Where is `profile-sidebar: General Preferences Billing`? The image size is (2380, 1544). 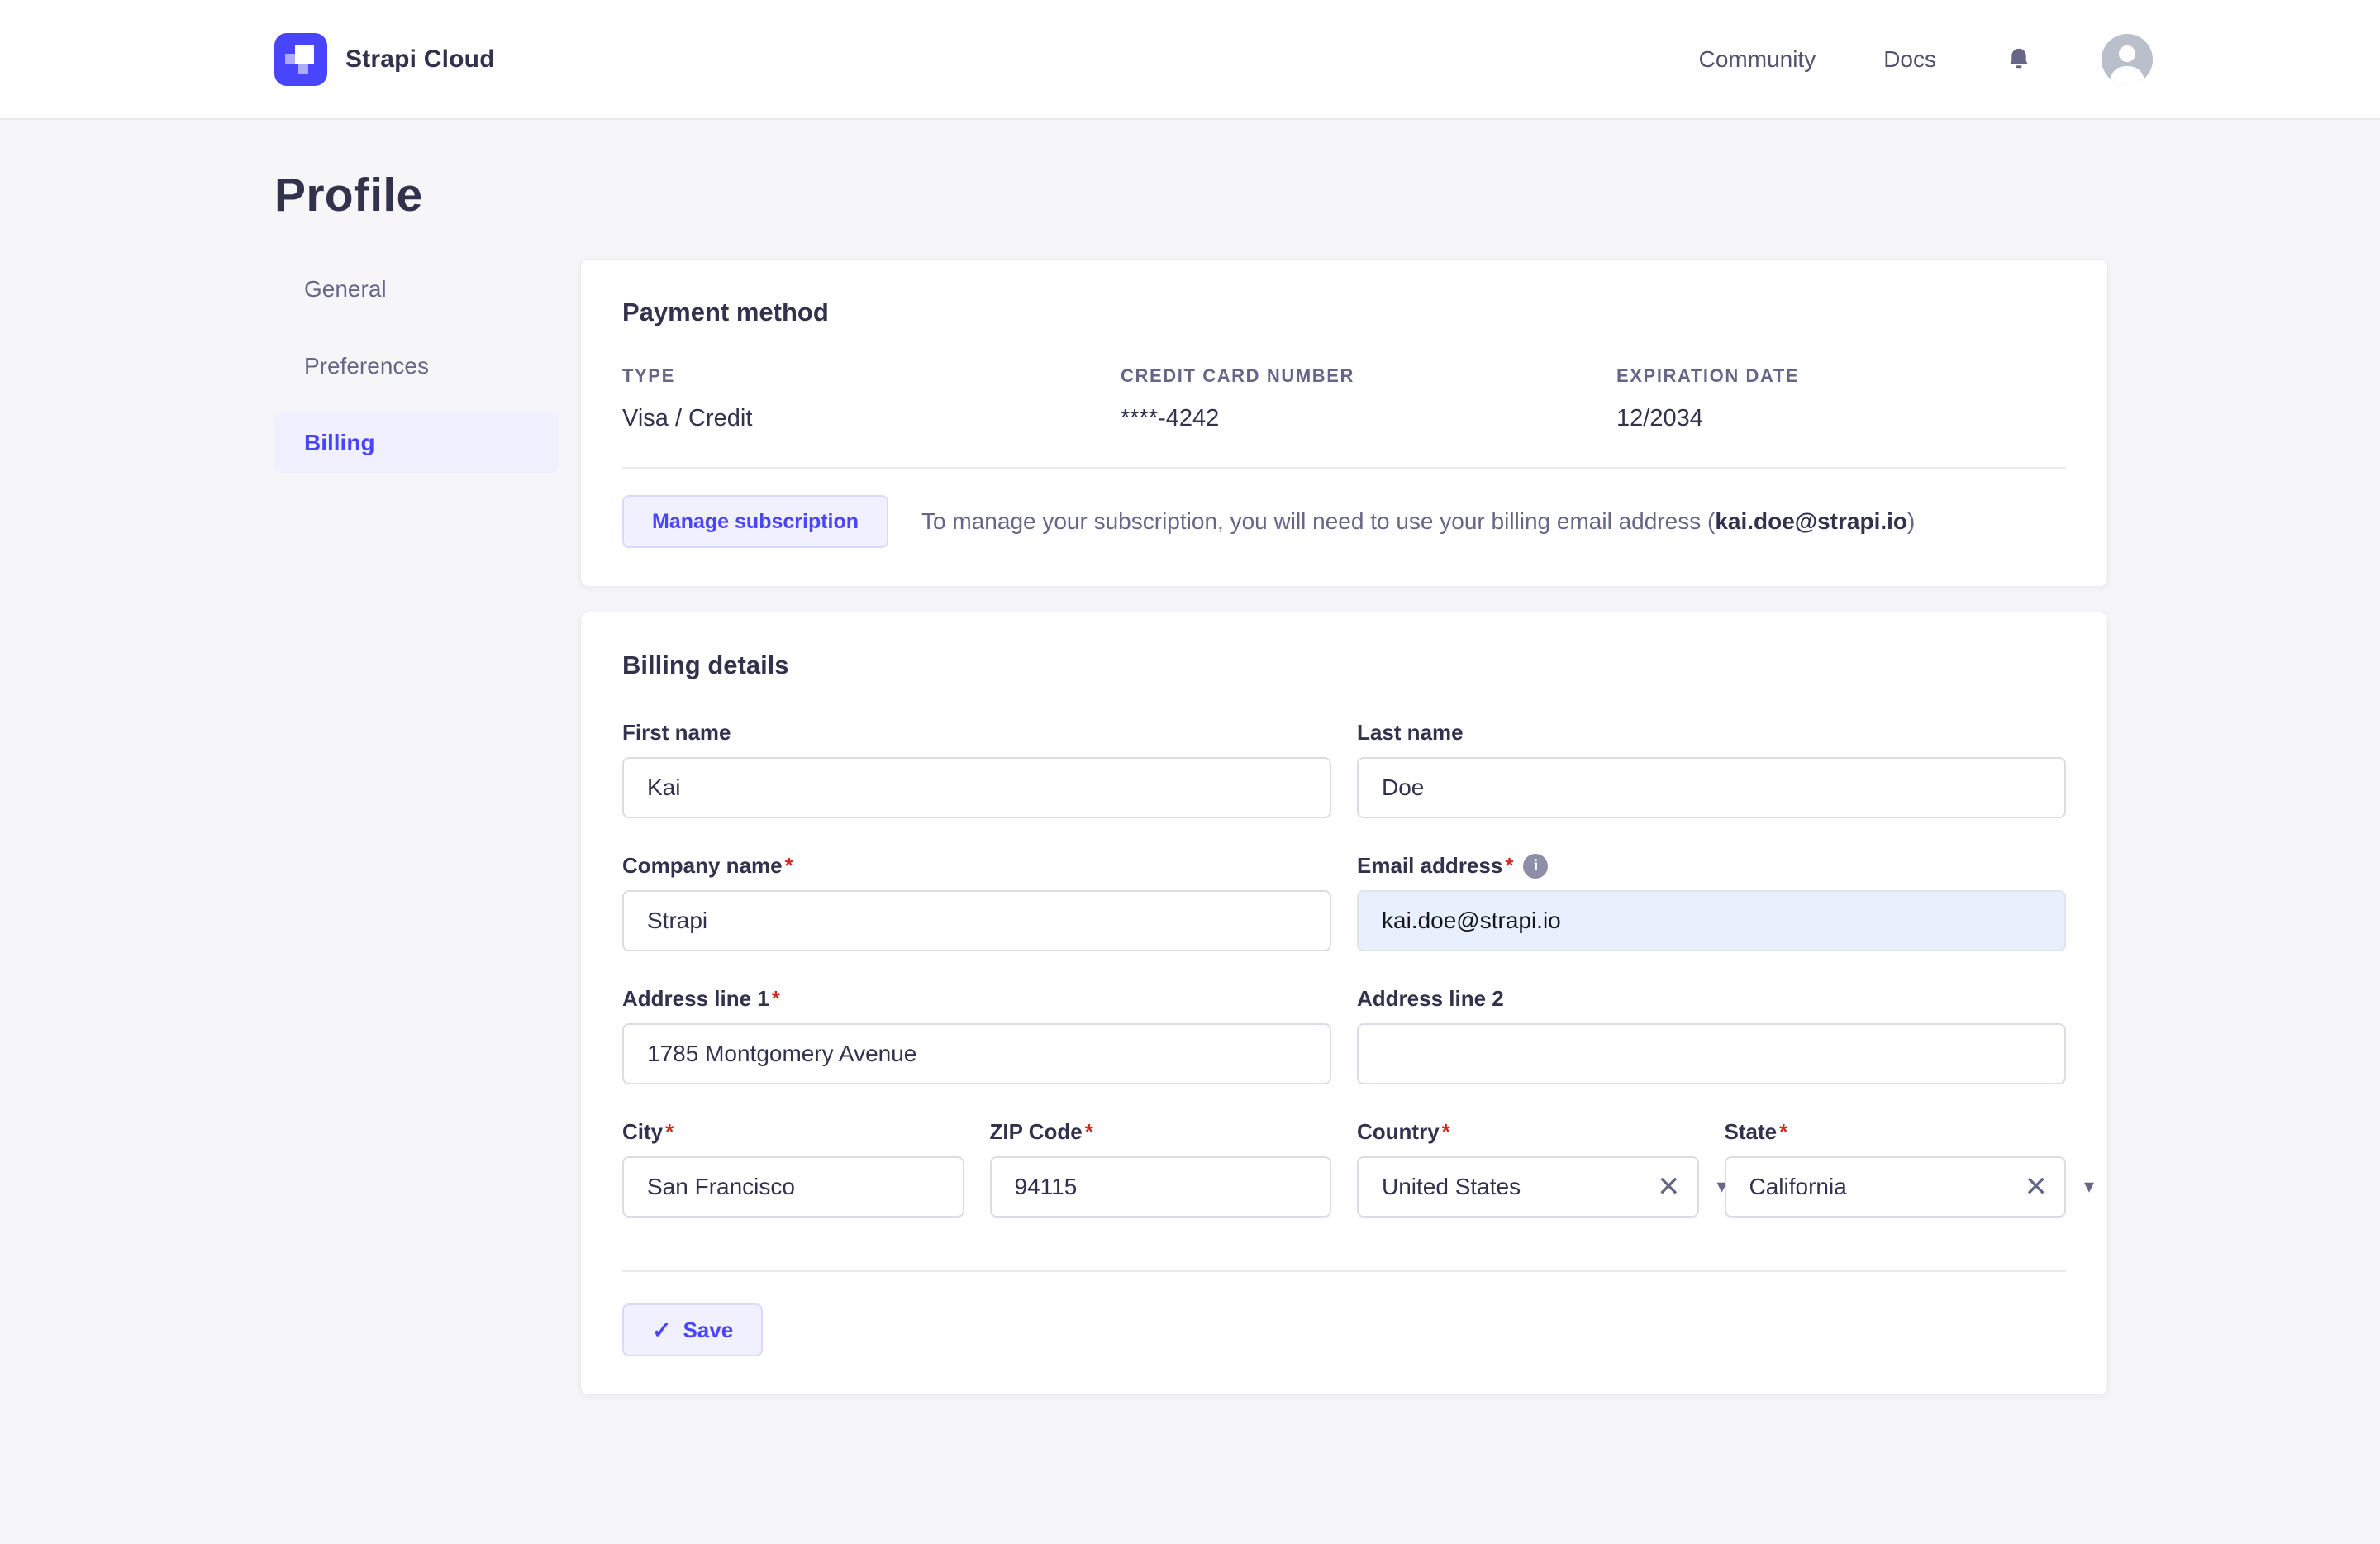
profile-sidebar: General Preferences Billing is located at coordinates (416, 374).